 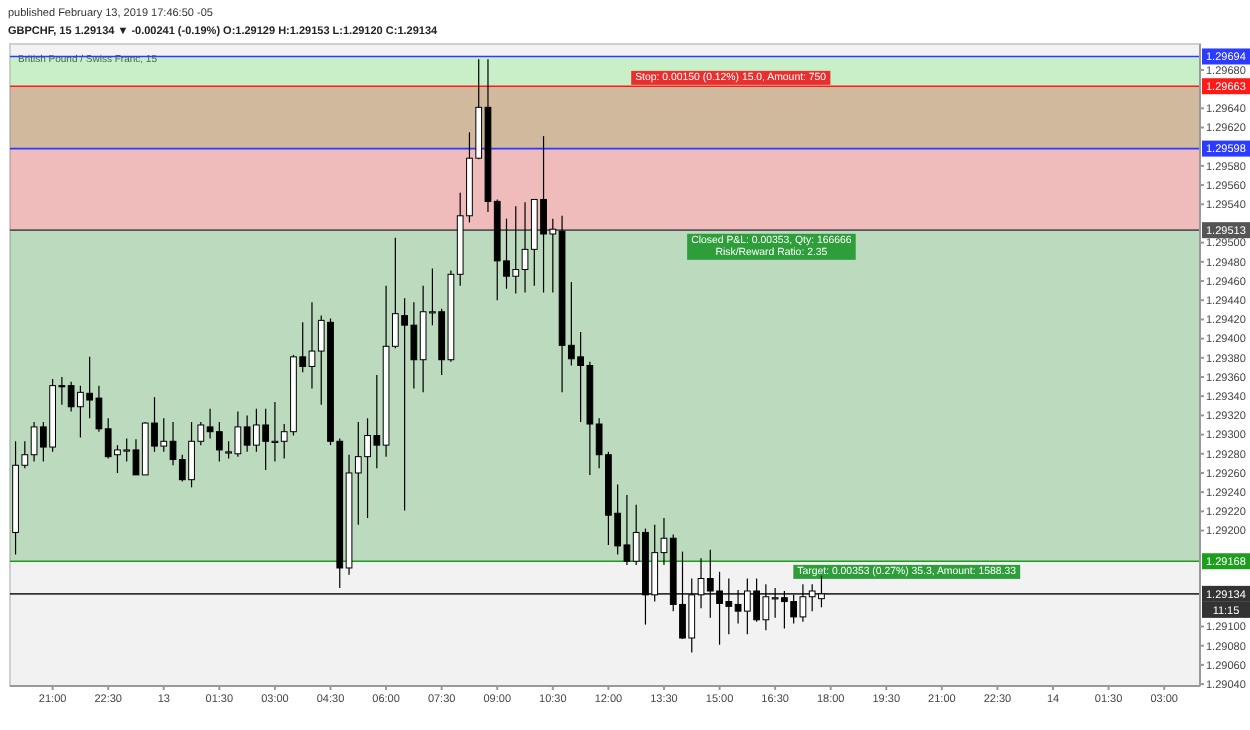 What do you see at coordinates (219, 442) in the screenshot?
I see `candlestick` at bounding box center [219, 442].